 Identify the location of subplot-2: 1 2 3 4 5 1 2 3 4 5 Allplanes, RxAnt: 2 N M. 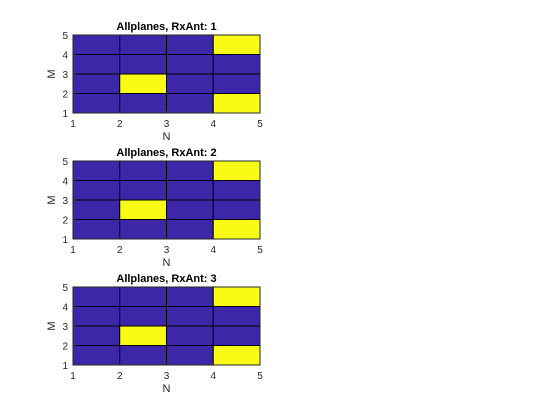
(154, 208).